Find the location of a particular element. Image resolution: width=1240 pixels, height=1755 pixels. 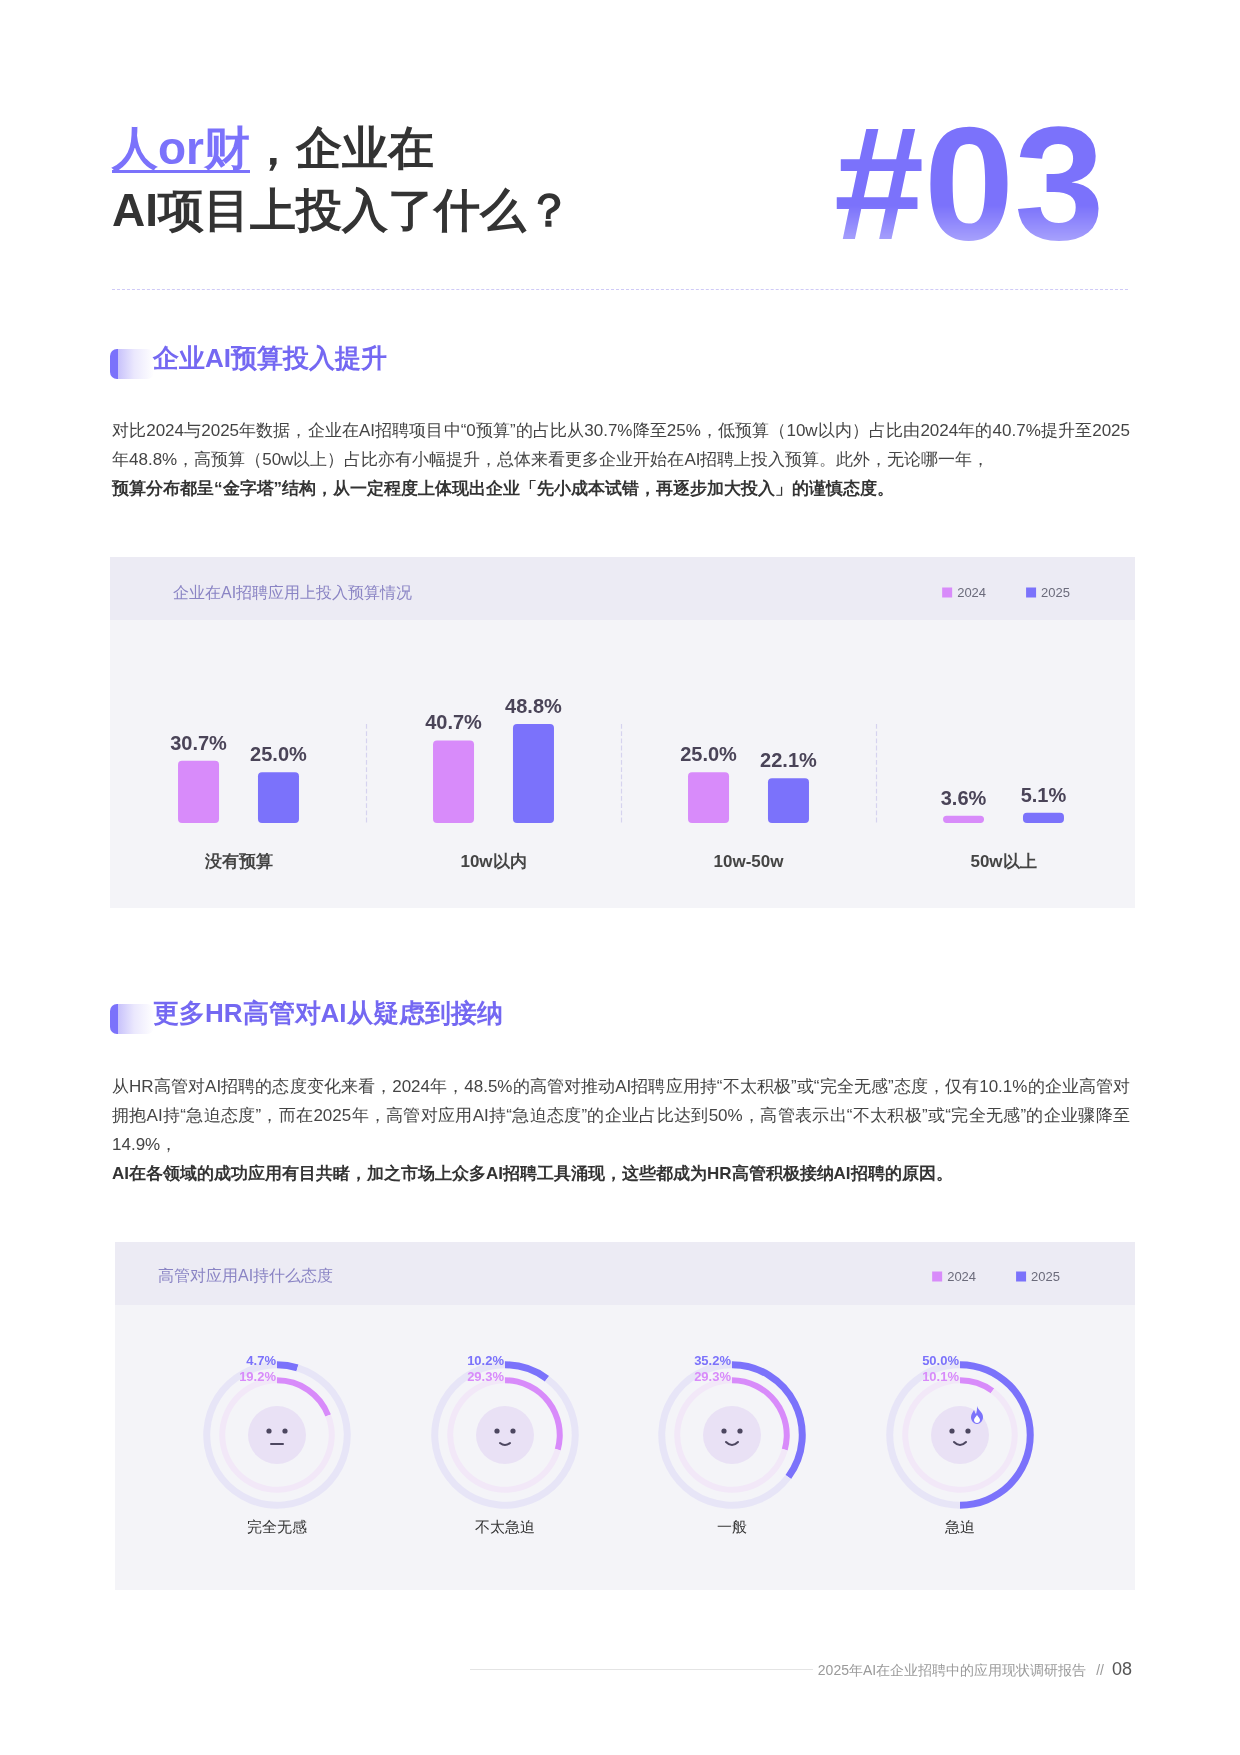

data-label: 10.1% is located at coordinates (941, 1376).